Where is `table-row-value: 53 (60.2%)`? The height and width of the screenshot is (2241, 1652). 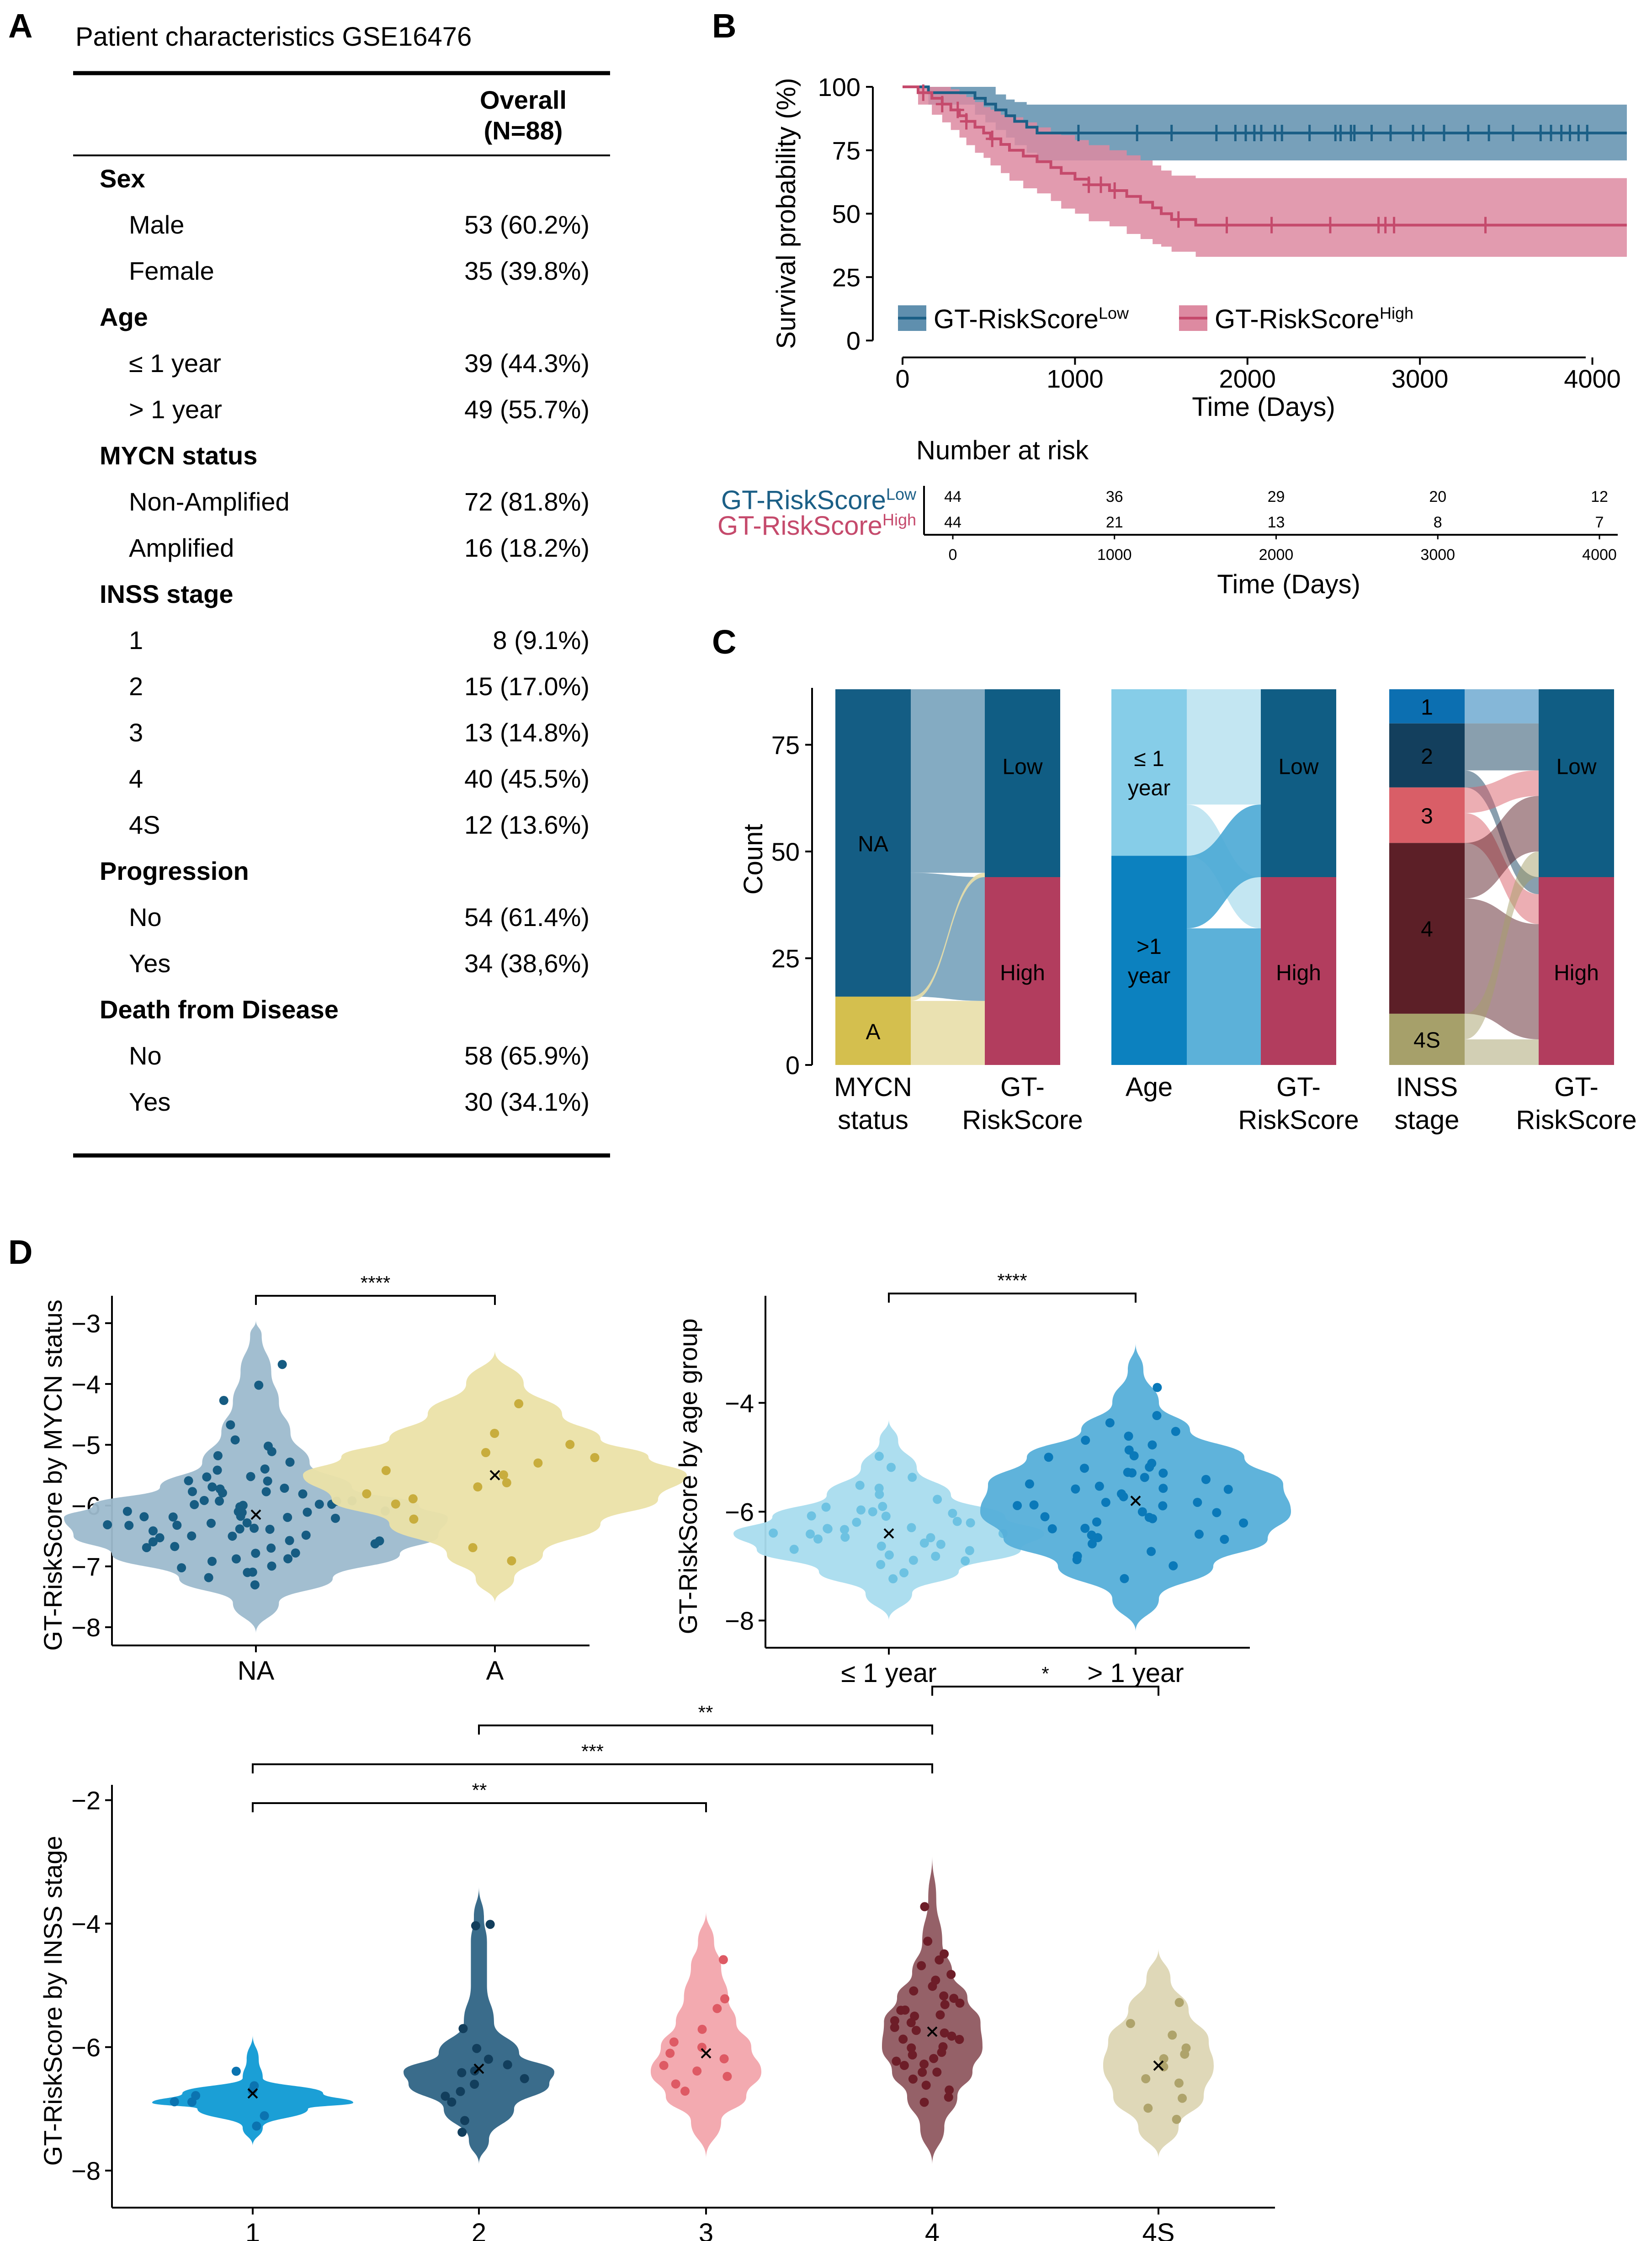
table-row-value: 53 (60.2%) is located at coordinates (527, 224).